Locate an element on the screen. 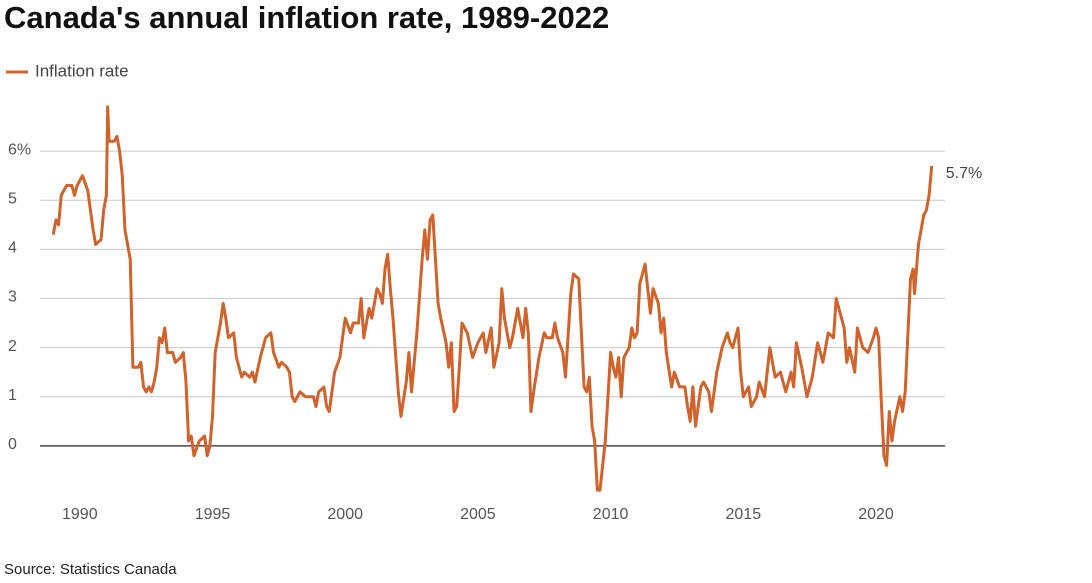 The height and width of the screenshot is (583, 1092). y-tick-label: 1 is located at coordinates (12, 395).